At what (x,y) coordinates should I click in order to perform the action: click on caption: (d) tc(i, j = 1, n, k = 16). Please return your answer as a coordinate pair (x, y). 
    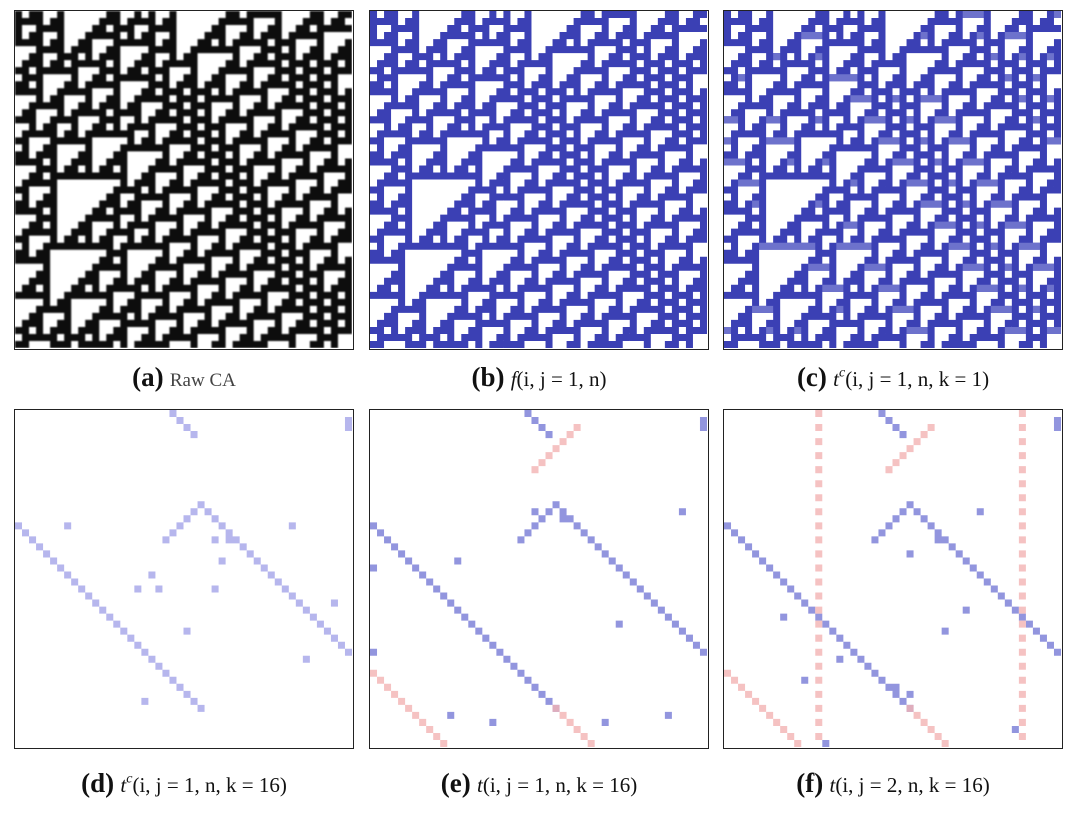
    Looking at the image, I should click on (184, 783).